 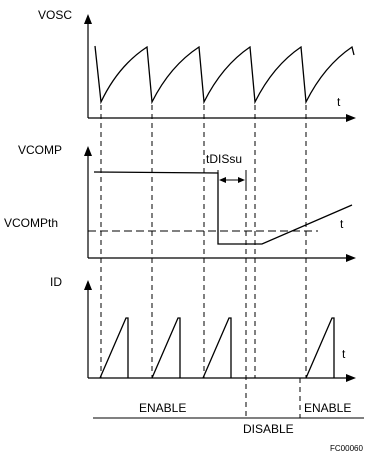 What do you see at coordinates (344, 354) in the screenshot?
I see `id-t-label: t` at bounding box center [344, 354].